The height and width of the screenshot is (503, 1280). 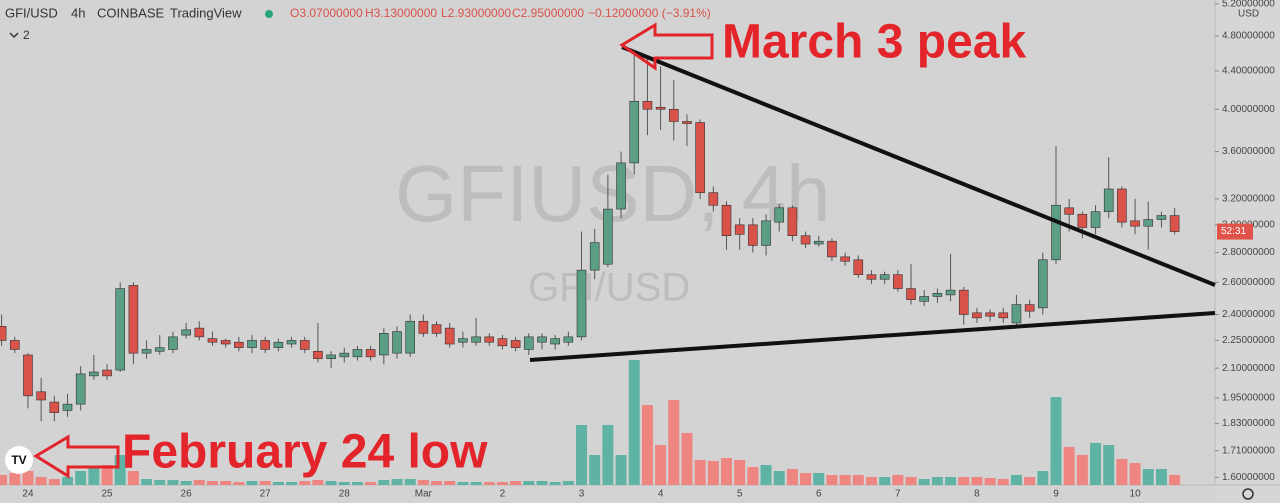 What do you see at coordinates (1248, 109) in the screenshot?
I see `y-tick-label: 4.00000000` at bounding box center [1248, 109].